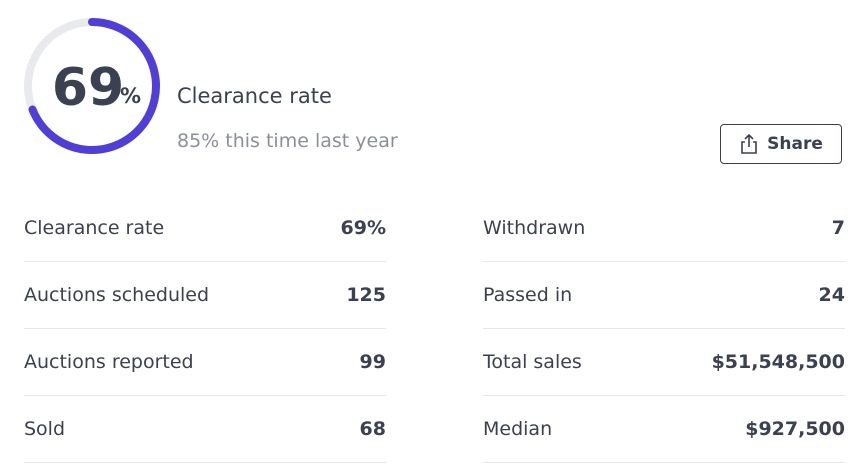  Describe the element at coordinates (109, 362) in the screenshot. I see `stat-label: Auctions reported` at that location.